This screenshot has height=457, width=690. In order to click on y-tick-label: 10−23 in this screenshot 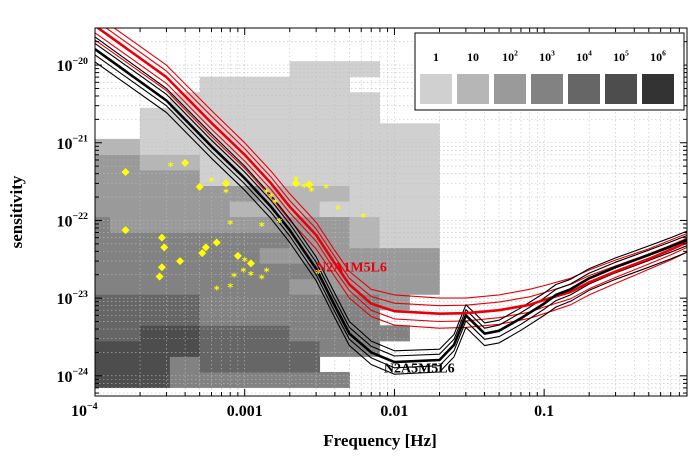, I will do `click(72, 298)`.